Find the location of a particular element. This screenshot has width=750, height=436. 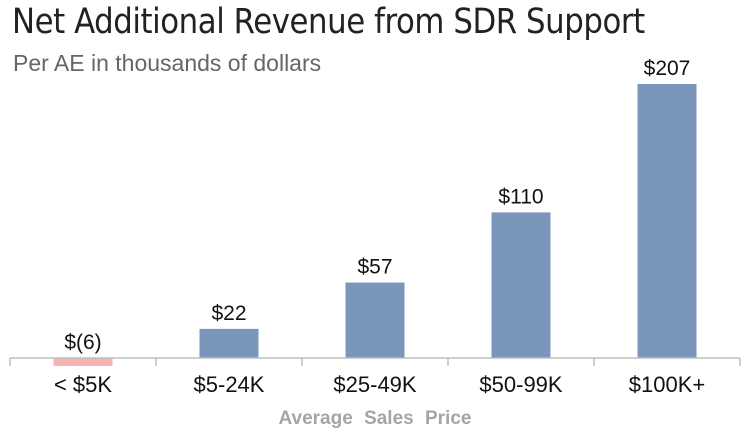

x-tick-label: $100K+ is located at coordinates (667, 384).